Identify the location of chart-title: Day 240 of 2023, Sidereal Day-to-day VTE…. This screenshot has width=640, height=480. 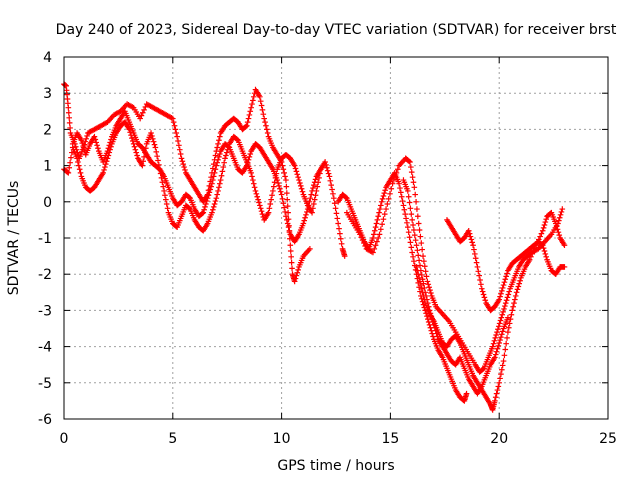
(336, 30).